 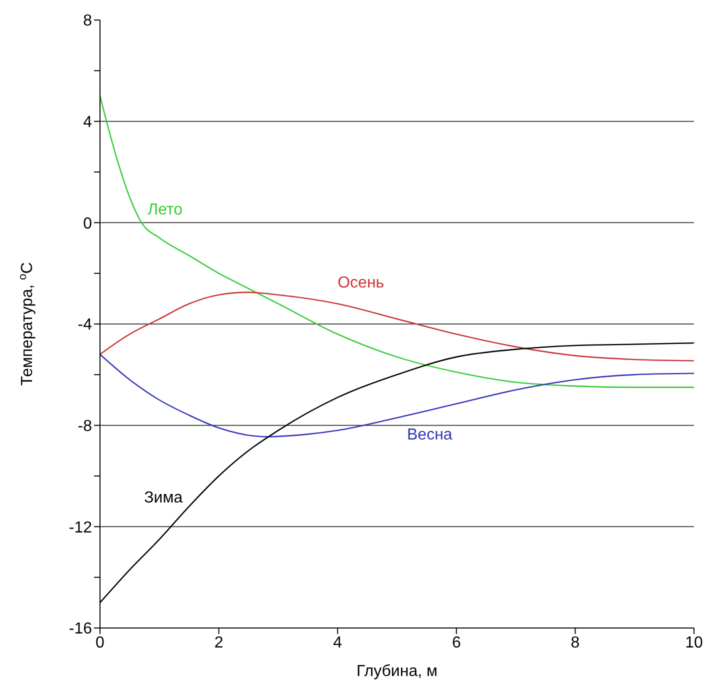 What do you see at coordinates (80, 629) in the screenshot?
I see `y-tick-label: -16` at bounding box center [80, 629].